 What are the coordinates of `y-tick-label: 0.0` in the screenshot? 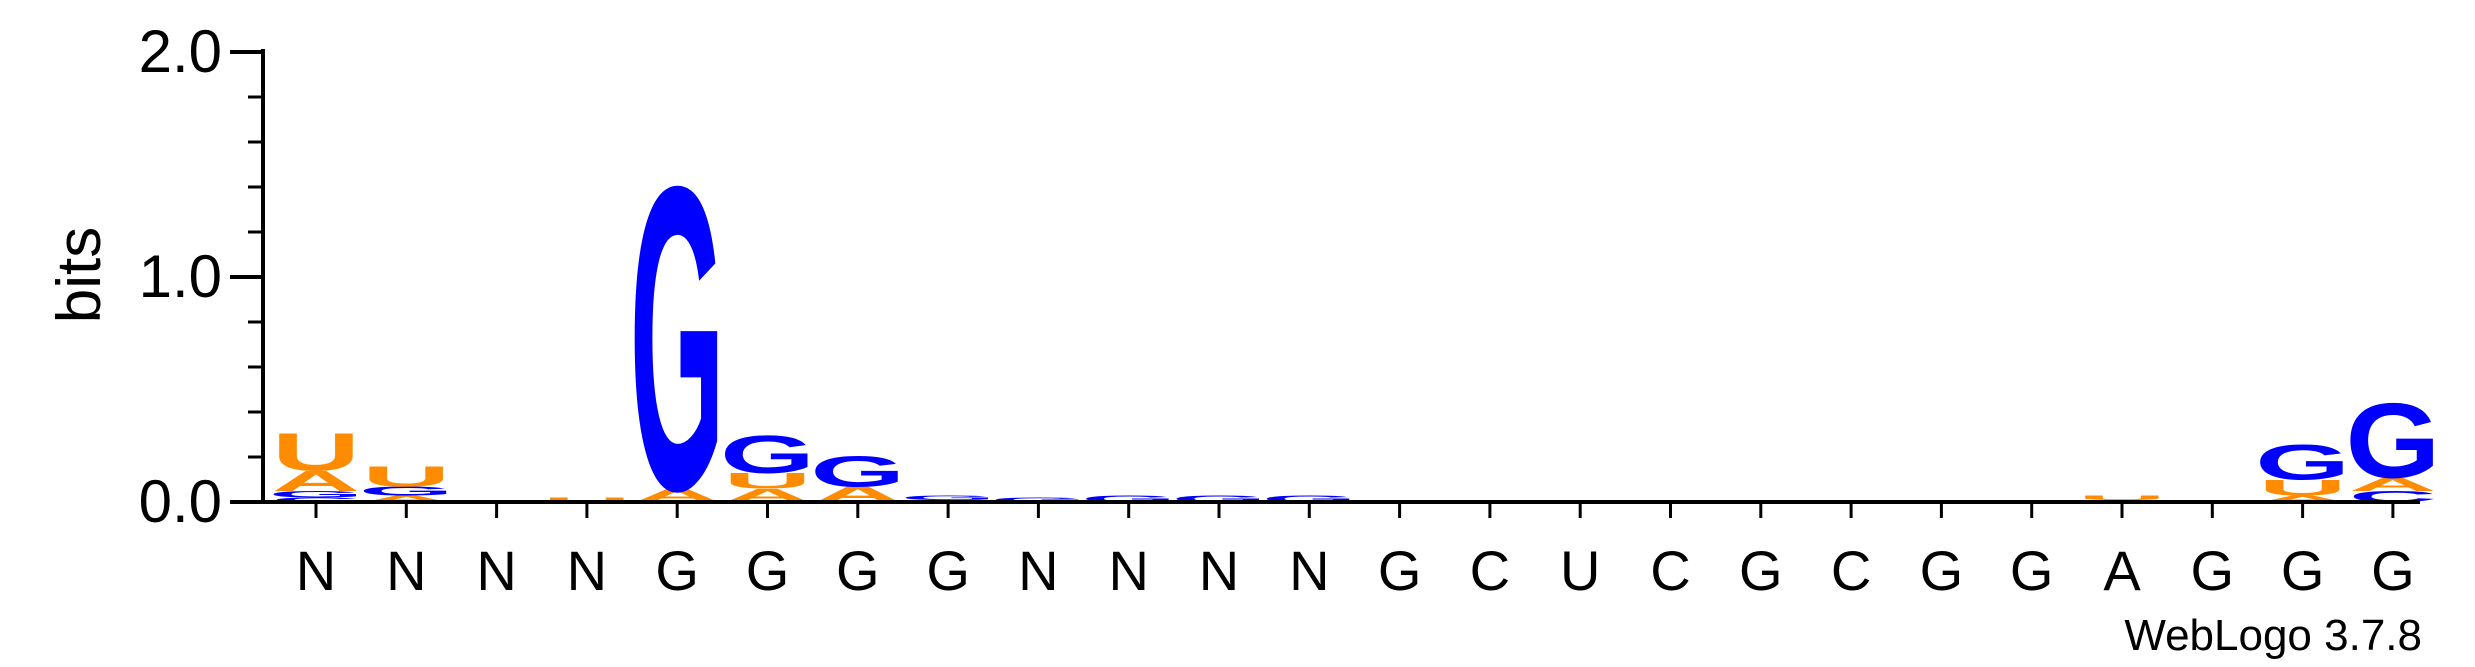 It's located at (180, 501).